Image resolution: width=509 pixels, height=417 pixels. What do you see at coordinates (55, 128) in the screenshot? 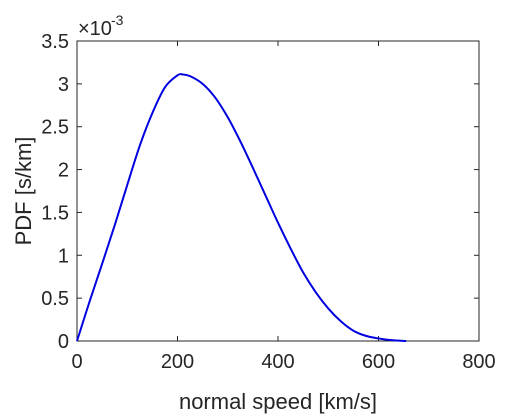
I see `y-tick-label: 2.5` at bounding box center [55, 128].